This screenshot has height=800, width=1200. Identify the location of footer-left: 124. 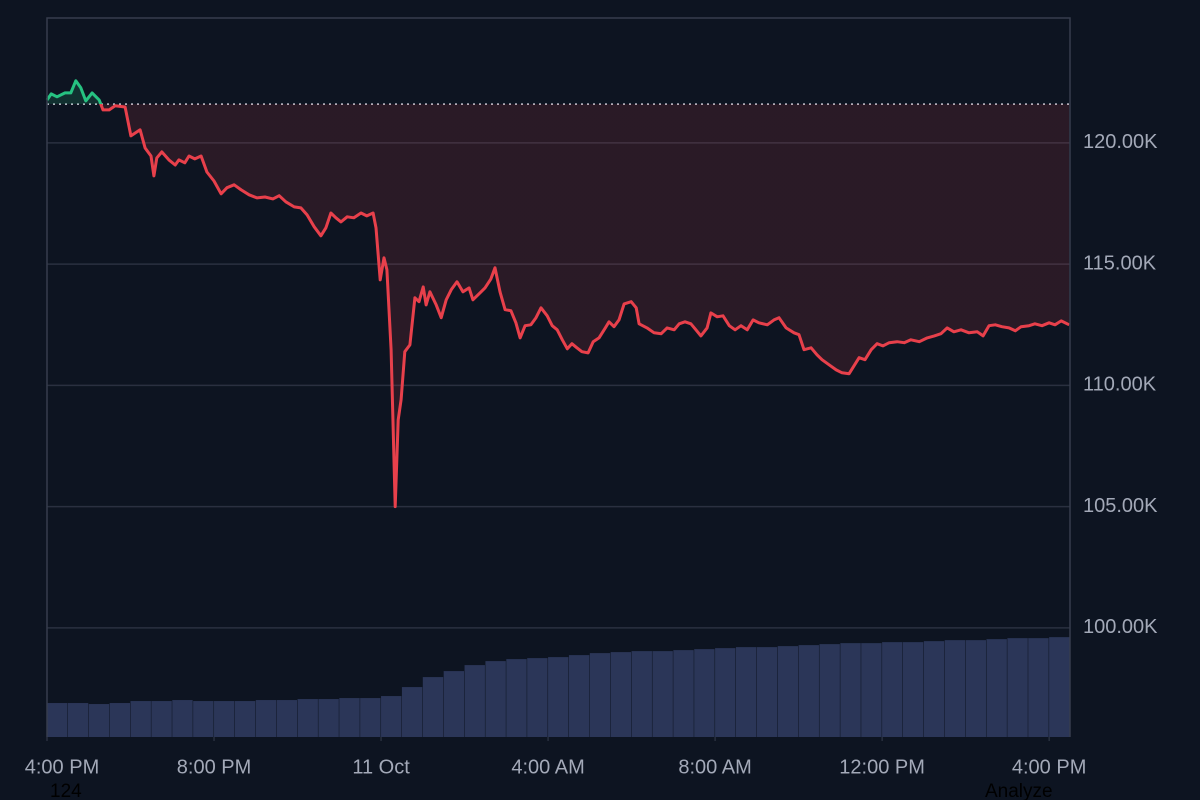
(66, 790).